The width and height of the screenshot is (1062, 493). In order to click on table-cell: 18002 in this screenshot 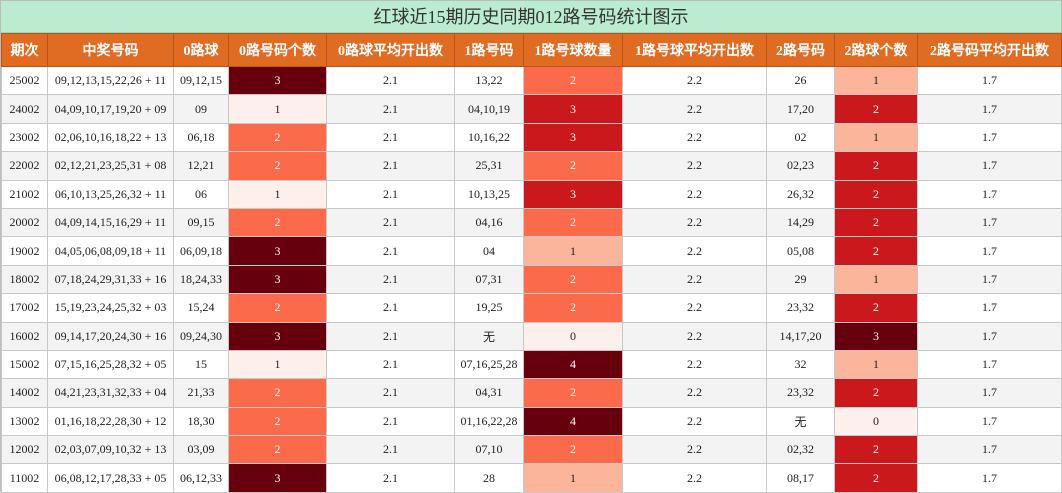, I will do `click(24, 279)`.